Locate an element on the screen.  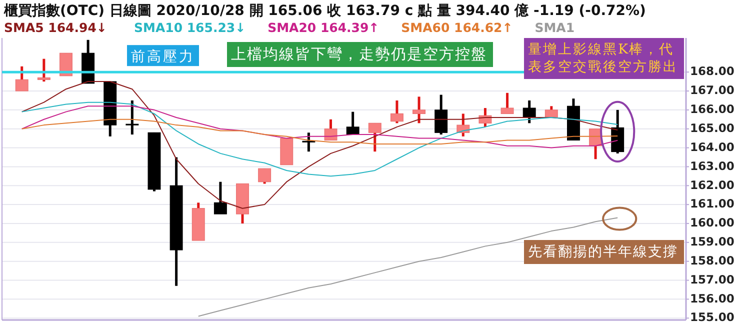
y-tick-label: 162.00 is located at coordinates (712, 185).